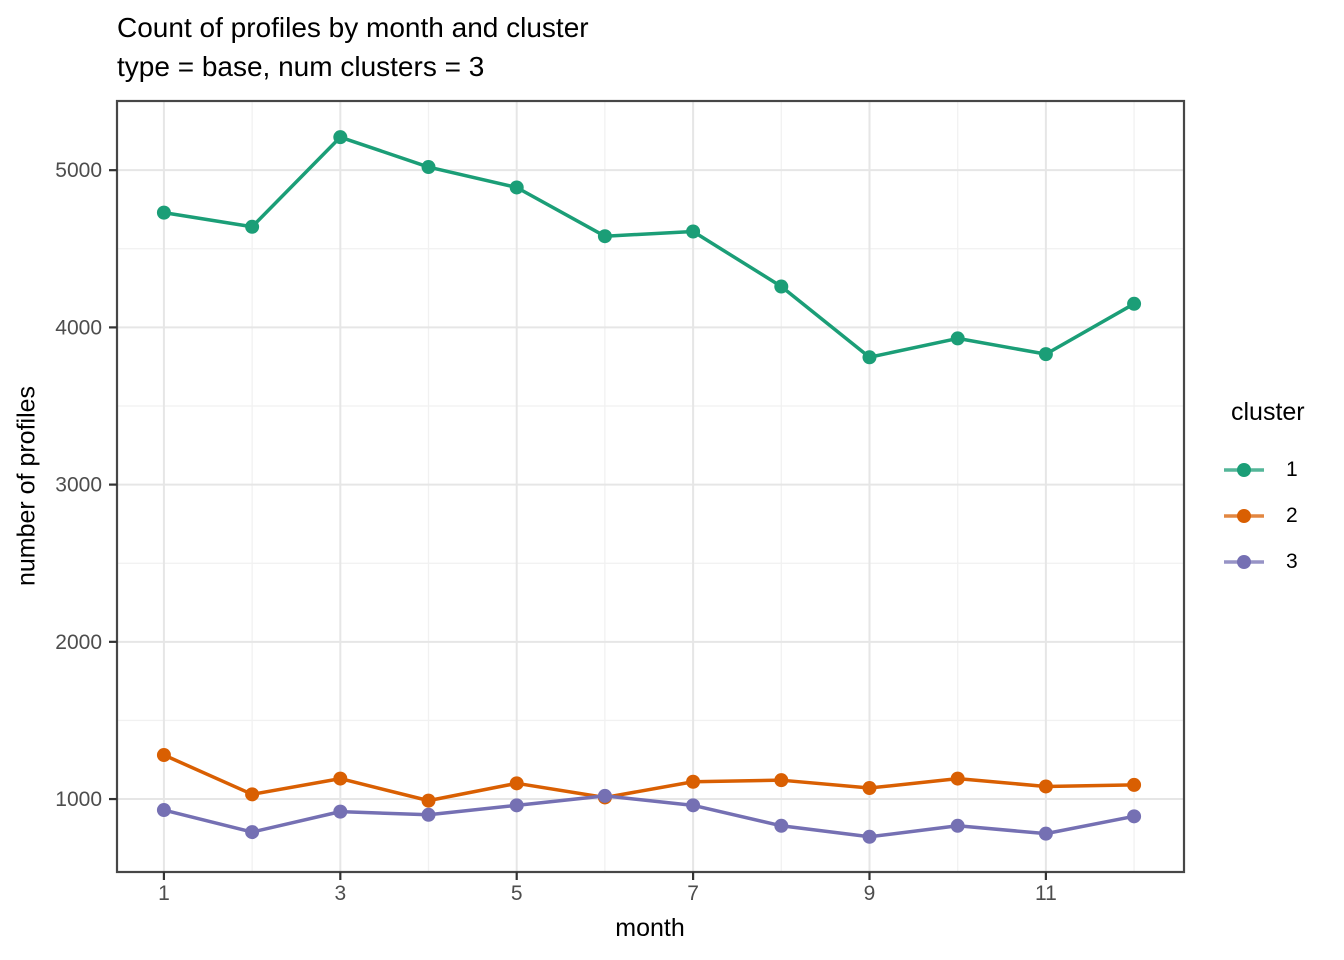 The image size is (1344, 960). Describe the element at coordinates (1292, 561) in the screenshot. I see `legend-item-label: 3` at that location.